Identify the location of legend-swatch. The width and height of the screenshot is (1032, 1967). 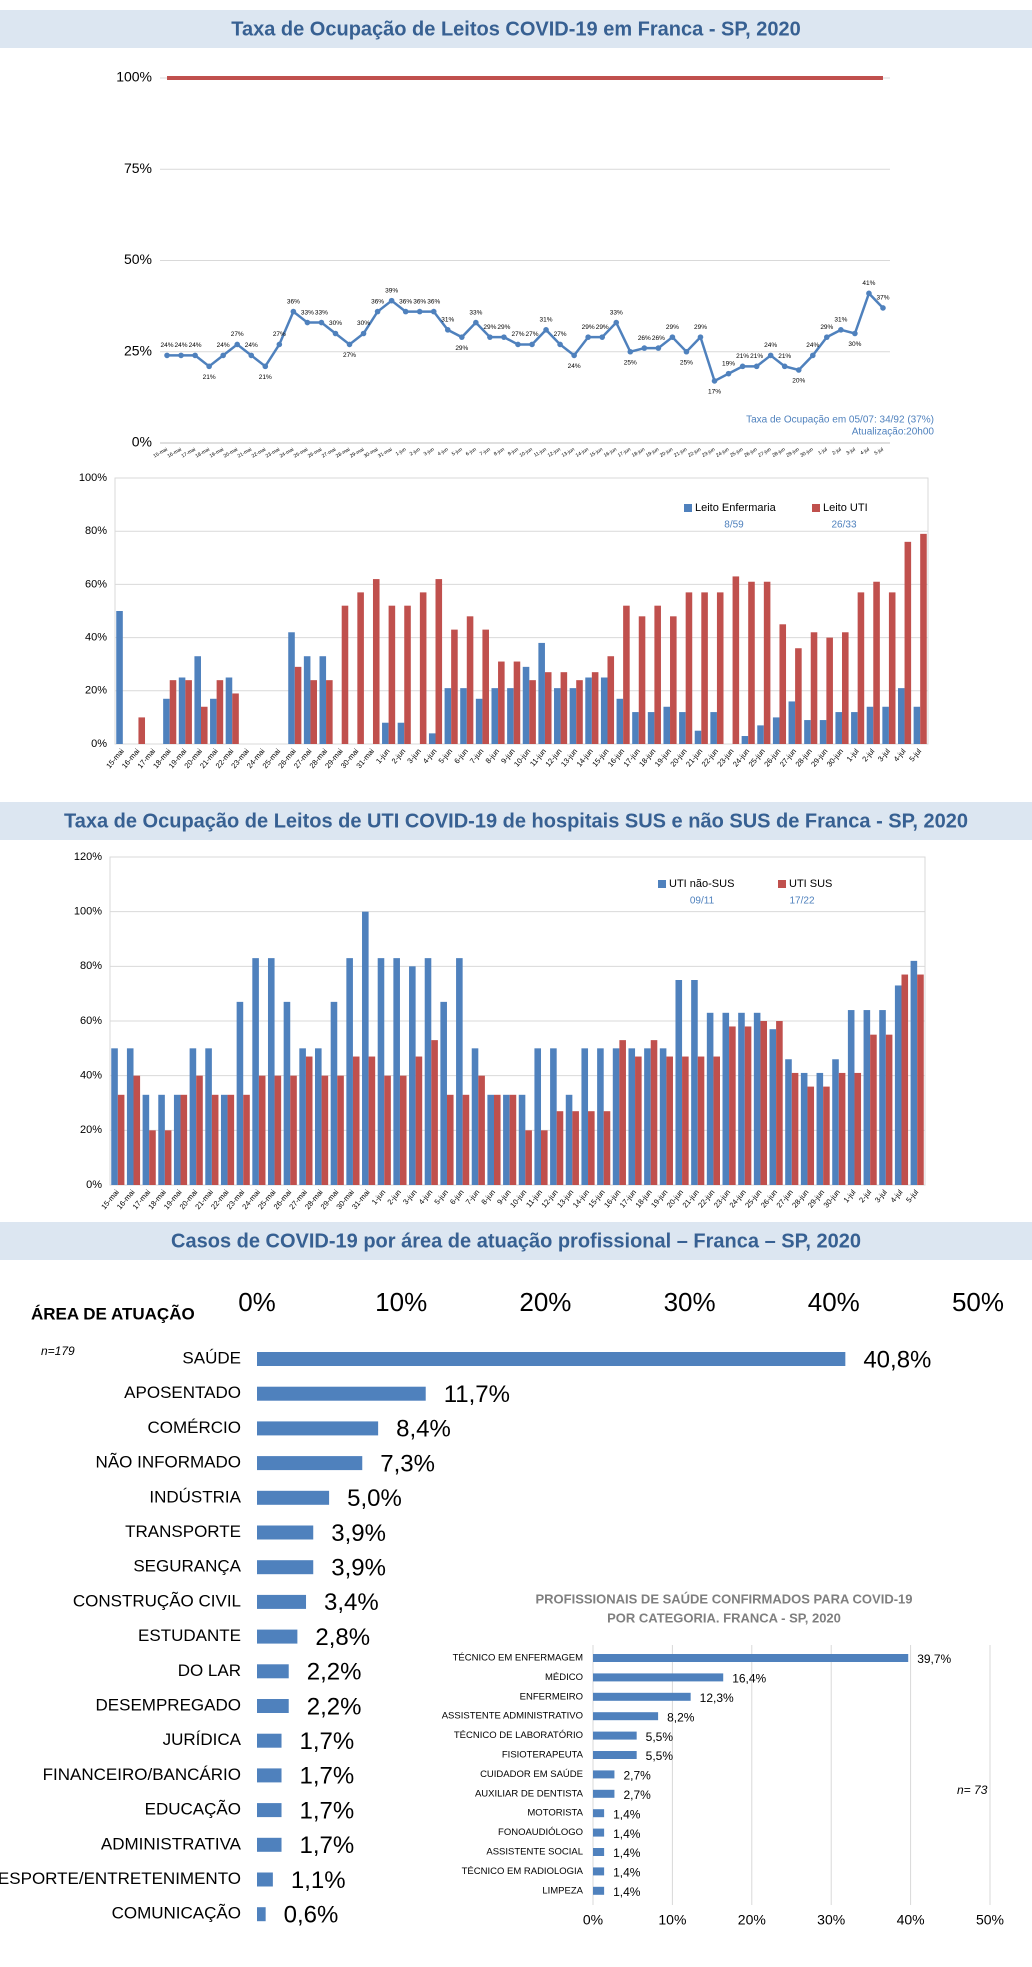
(816, 508).